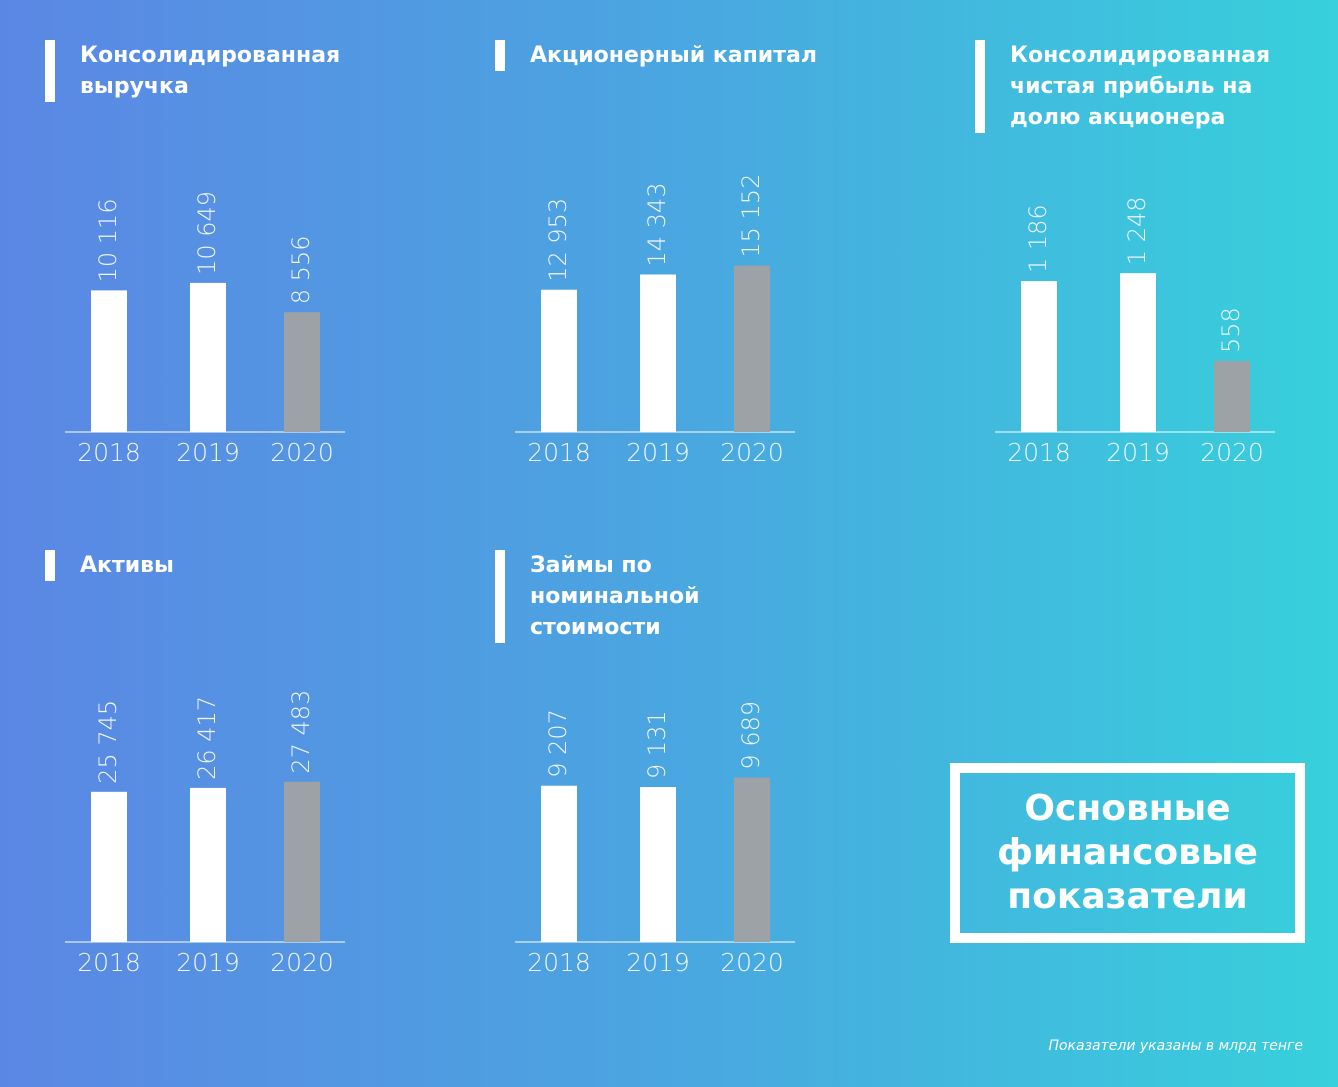  What do you see at coordinates (207, 565) in the screenshot?
I see `chart-title: Активы` at bounding box center [207, 565].